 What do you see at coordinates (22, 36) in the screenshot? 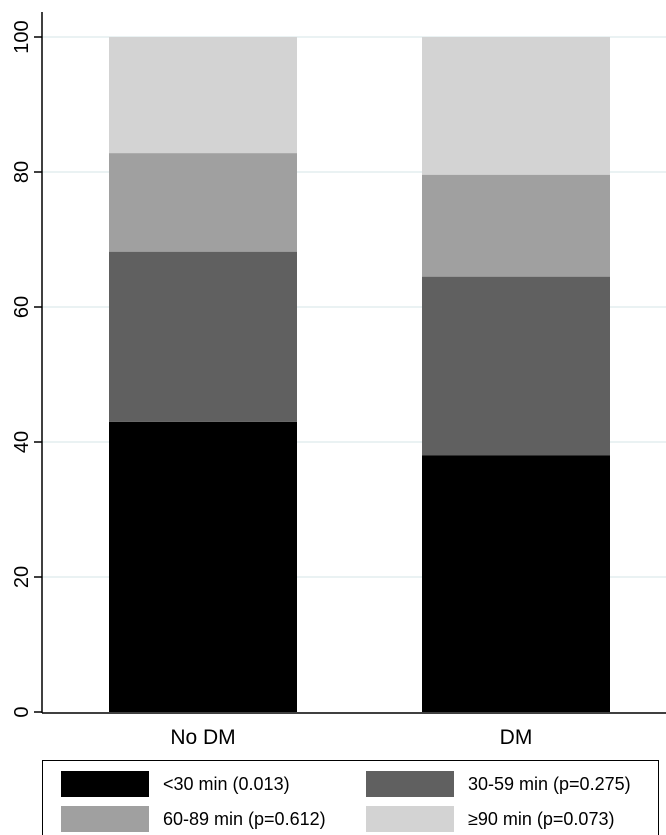
I see `y-tick-label: 100` at bounding box center [22, 36].